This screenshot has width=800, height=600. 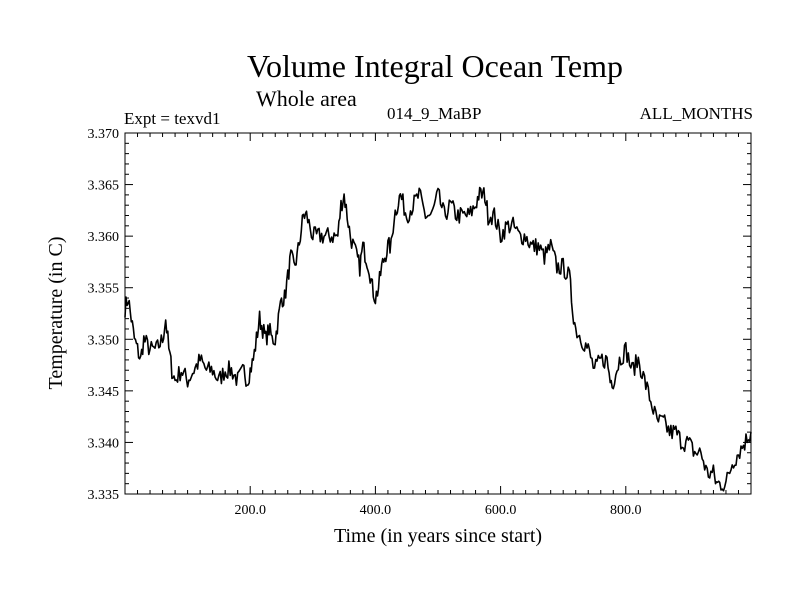 What do you see at coordinates (376, 510) in the screenshot?
I see `x-tick-label: 400.0` at bounding box center [376, 510].